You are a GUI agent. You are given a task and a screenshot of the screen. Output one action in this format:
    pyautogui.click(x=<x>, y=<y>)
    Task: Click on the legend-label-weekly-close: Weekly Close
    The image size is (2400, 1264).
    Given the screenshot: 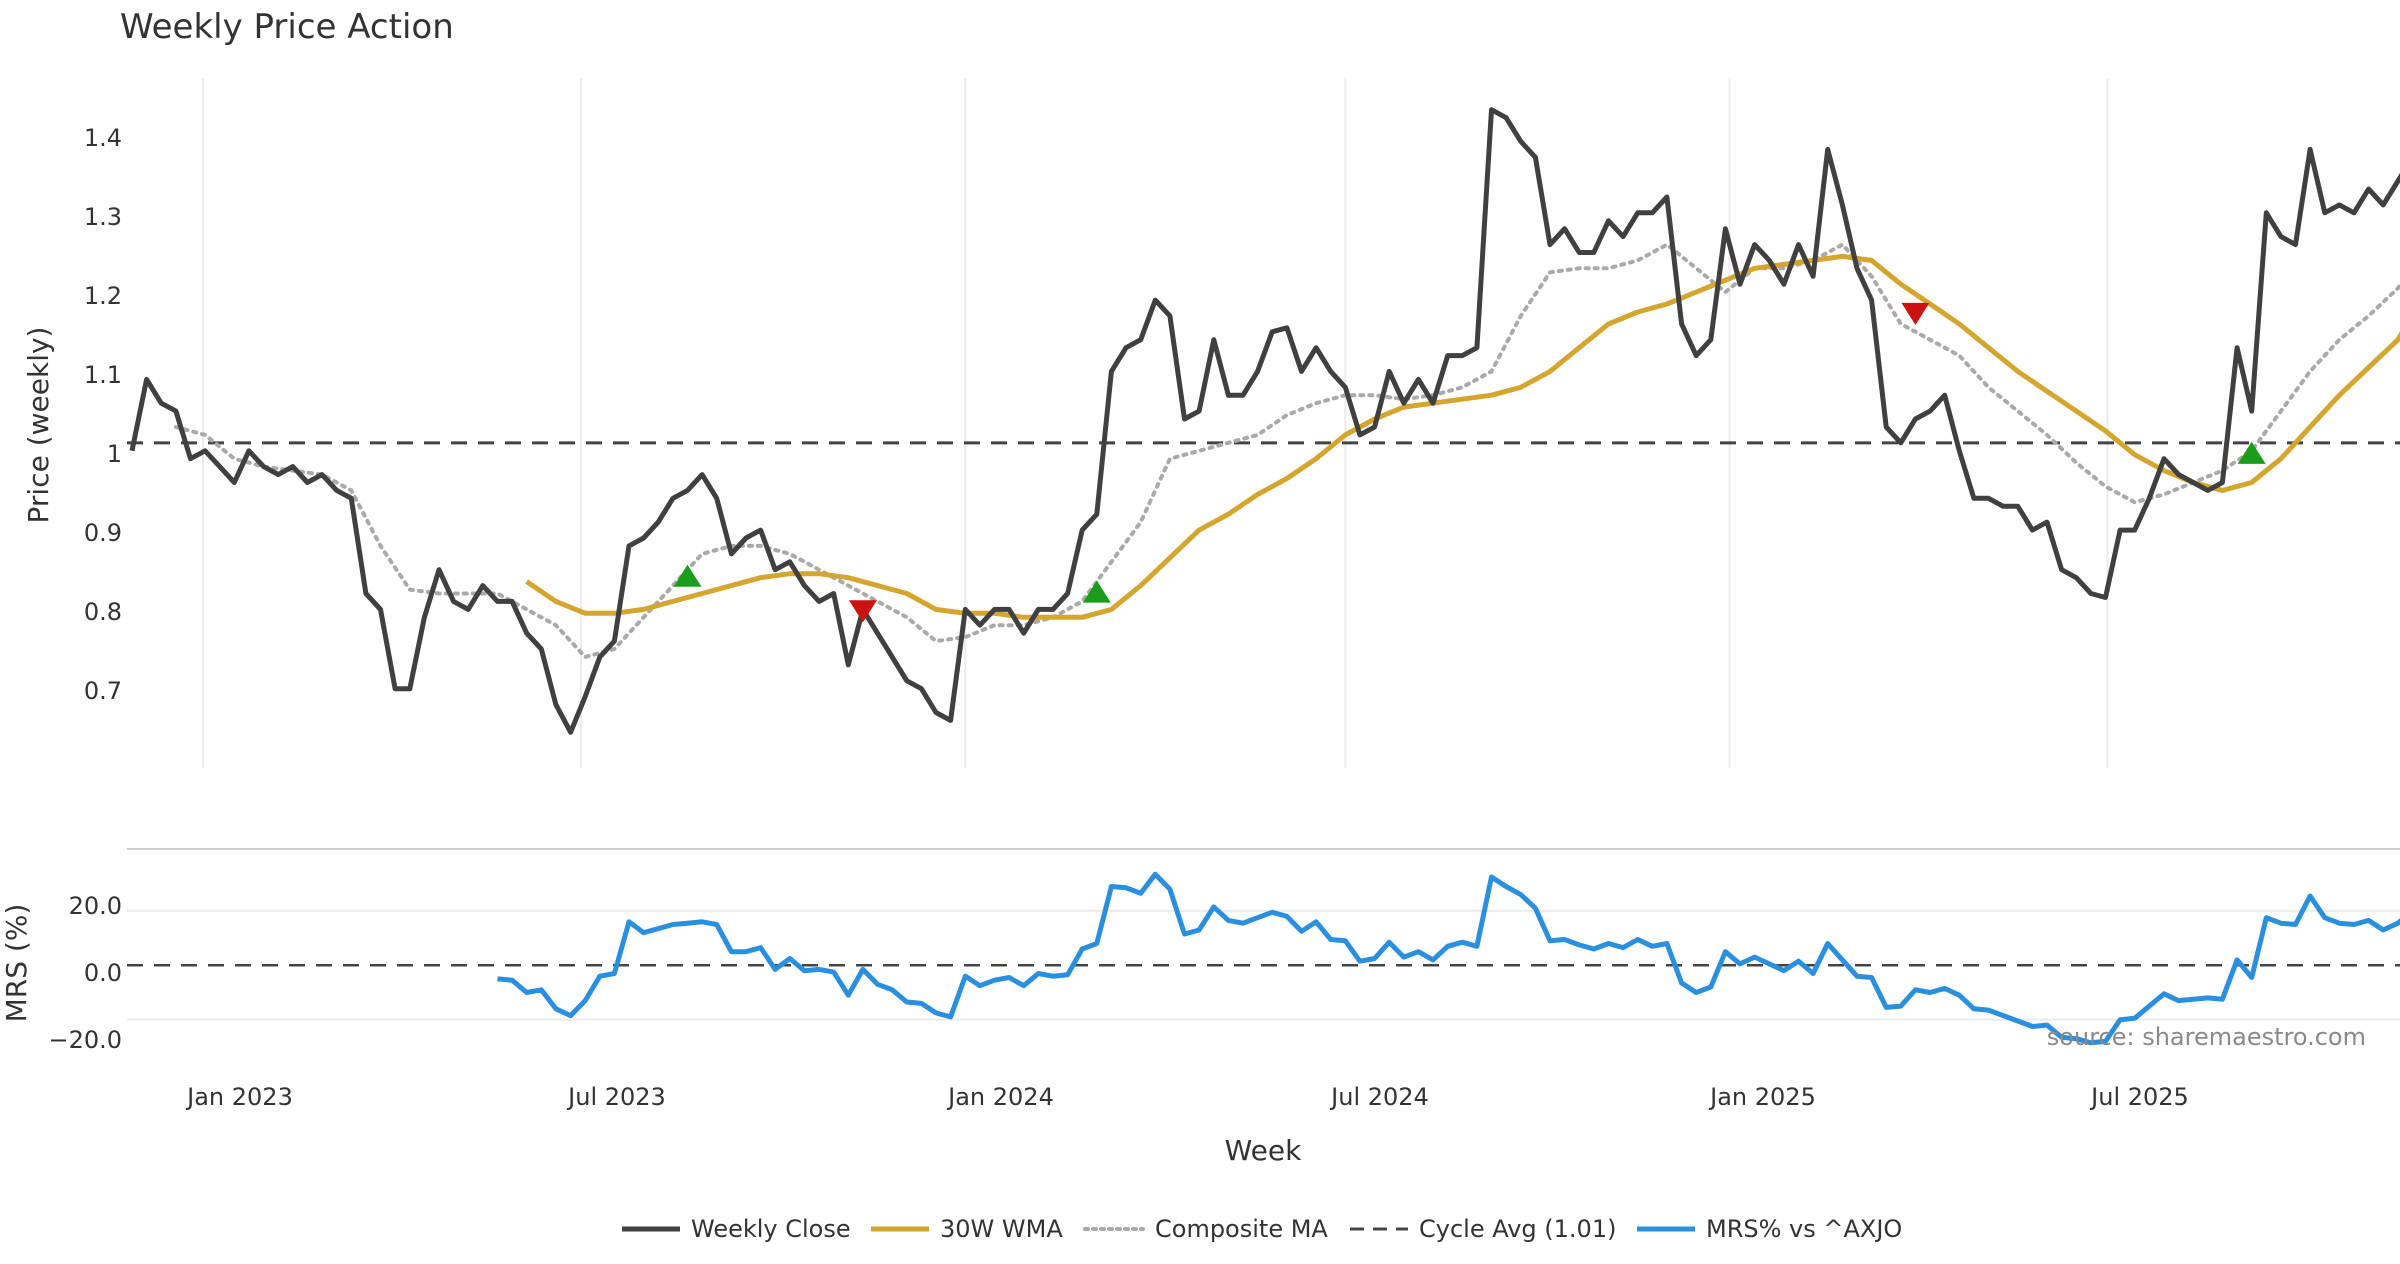 What is the action you would take?
    pyautogui.click(x=771, y=1229)
    